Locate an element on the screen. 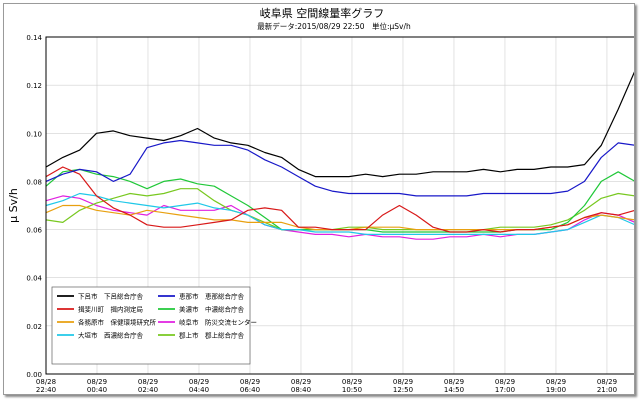  x-tick-time: 17:00 is located at coordinates (505, 390).